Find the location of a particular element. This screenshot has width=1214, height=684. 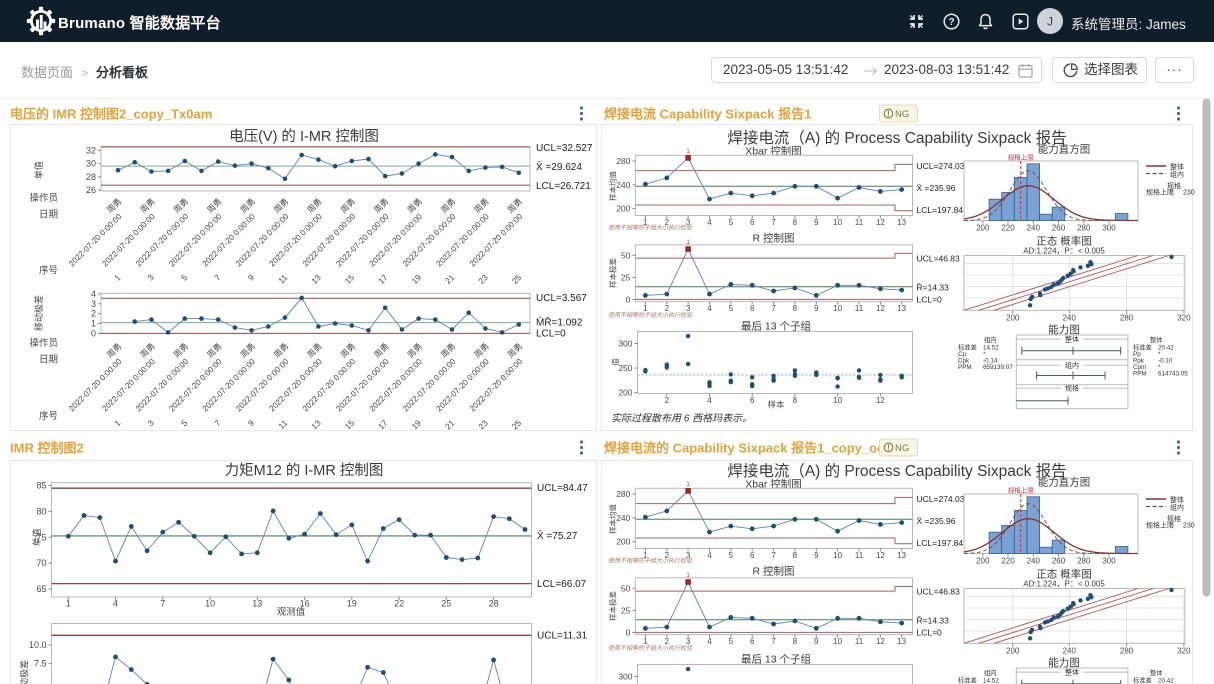

svg-text: Xbar 控制图 is located at coordinates (773, 151).